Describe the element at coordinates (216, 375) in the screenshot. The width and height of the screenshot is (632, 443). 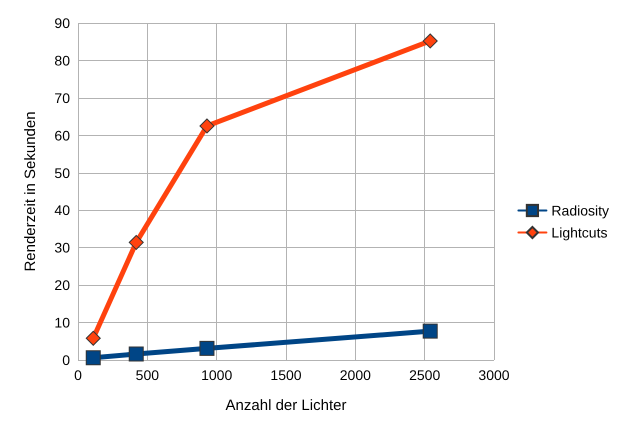
I see `x-tick-label: 1000` at that location.